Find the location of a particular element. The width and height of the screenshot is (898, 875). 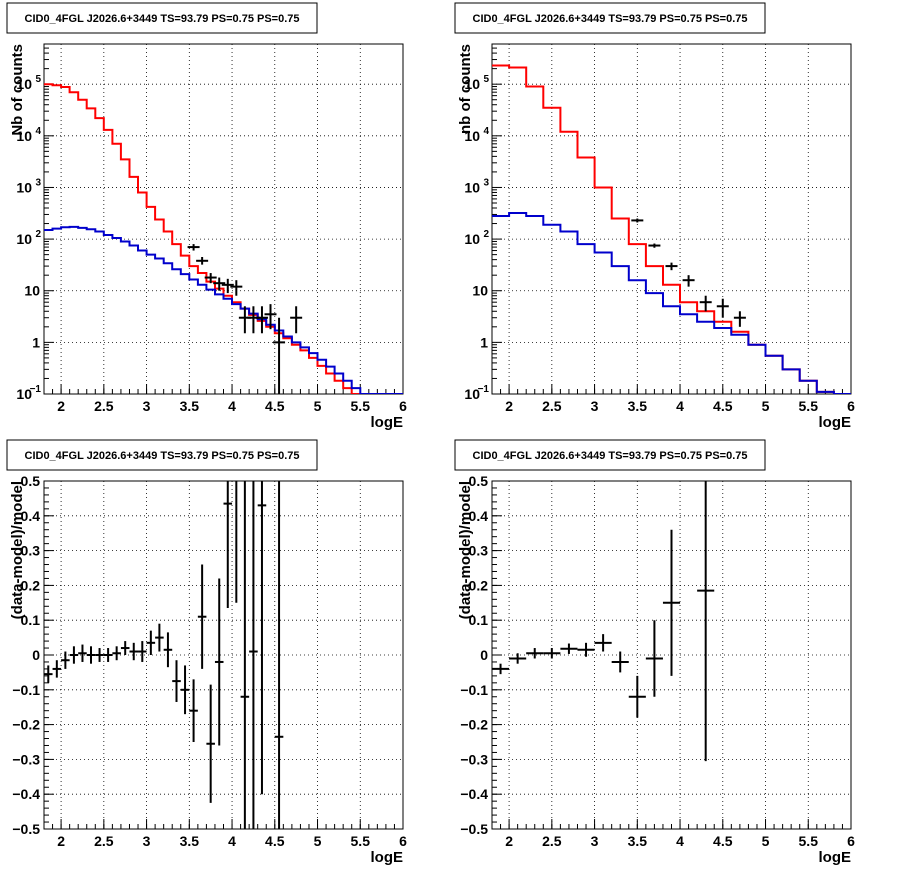

series-group is located at coordinates (223, 238).